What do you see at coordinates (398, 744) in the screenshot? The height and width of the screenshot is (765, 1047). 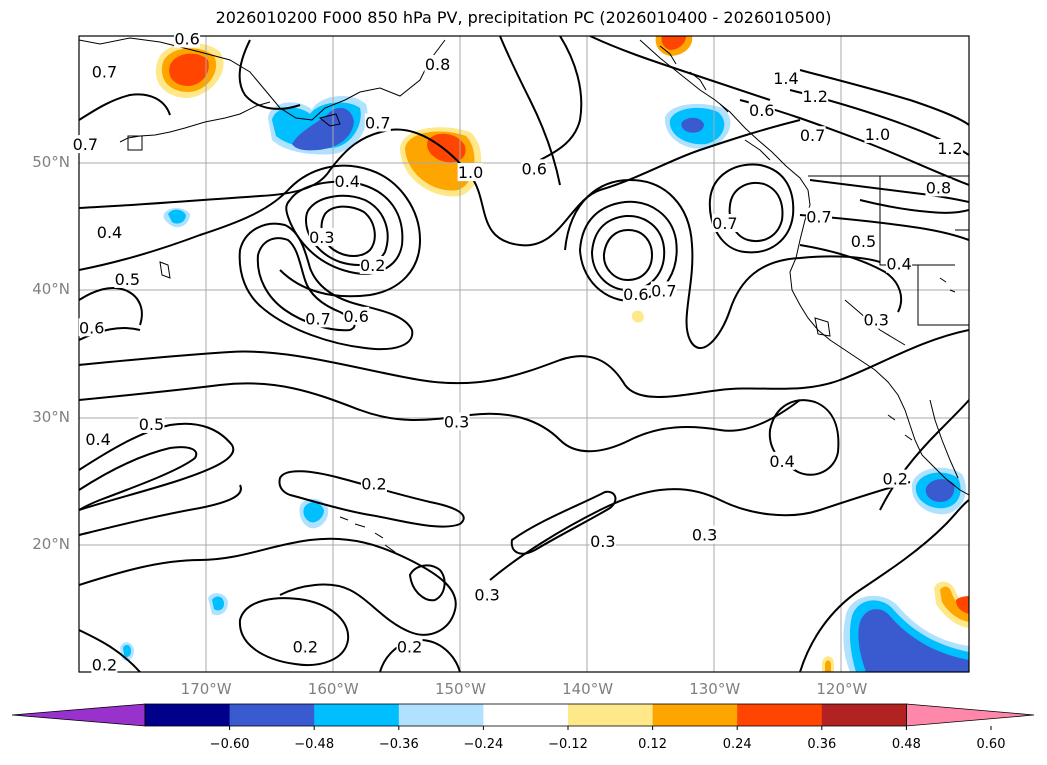 I see `colorbar-tick-label: −0.36` at bounding box center [398, 744].